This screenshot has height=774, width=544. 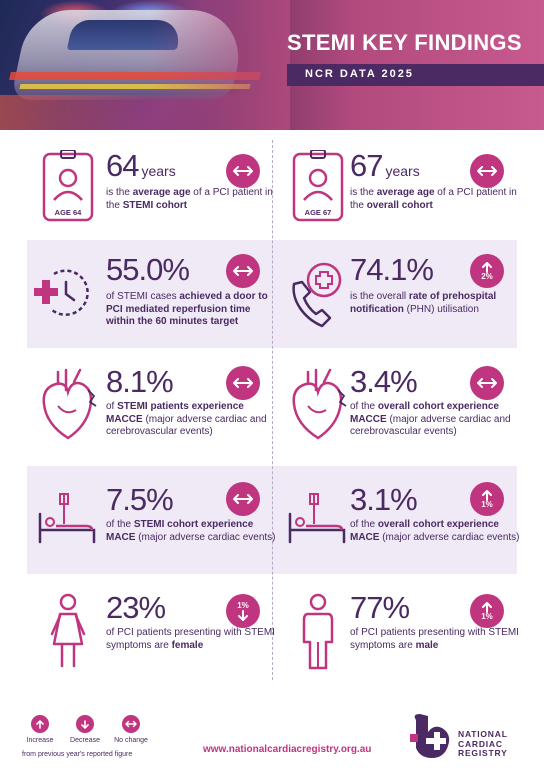 I want to click on column-divider, so click(x=272, y=410).